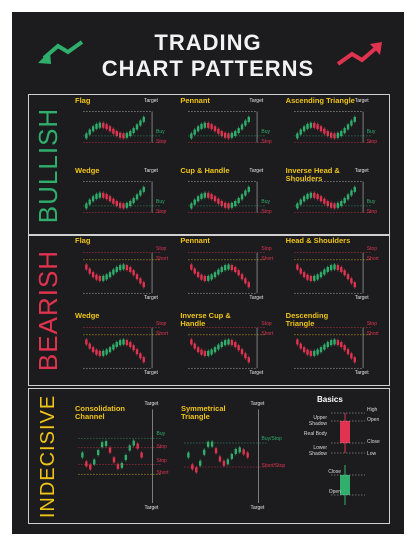 This screenshot has width=416, height=546. I want to click on red-candle, so click(345, 433).